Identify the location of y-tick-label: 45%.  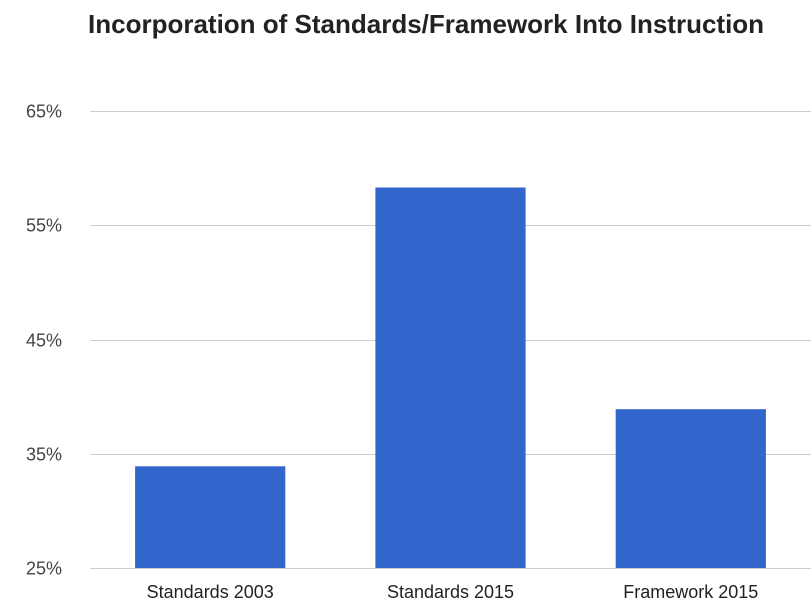
(44, 341).